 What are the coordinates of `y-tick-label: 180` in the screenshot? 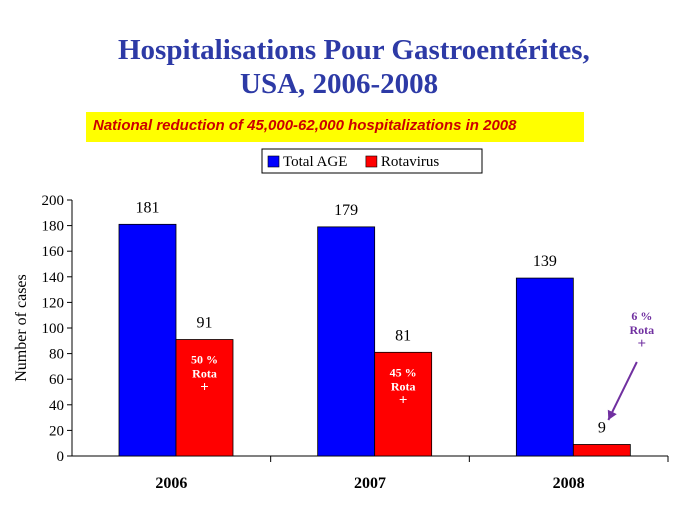 It's located at (53, 227).